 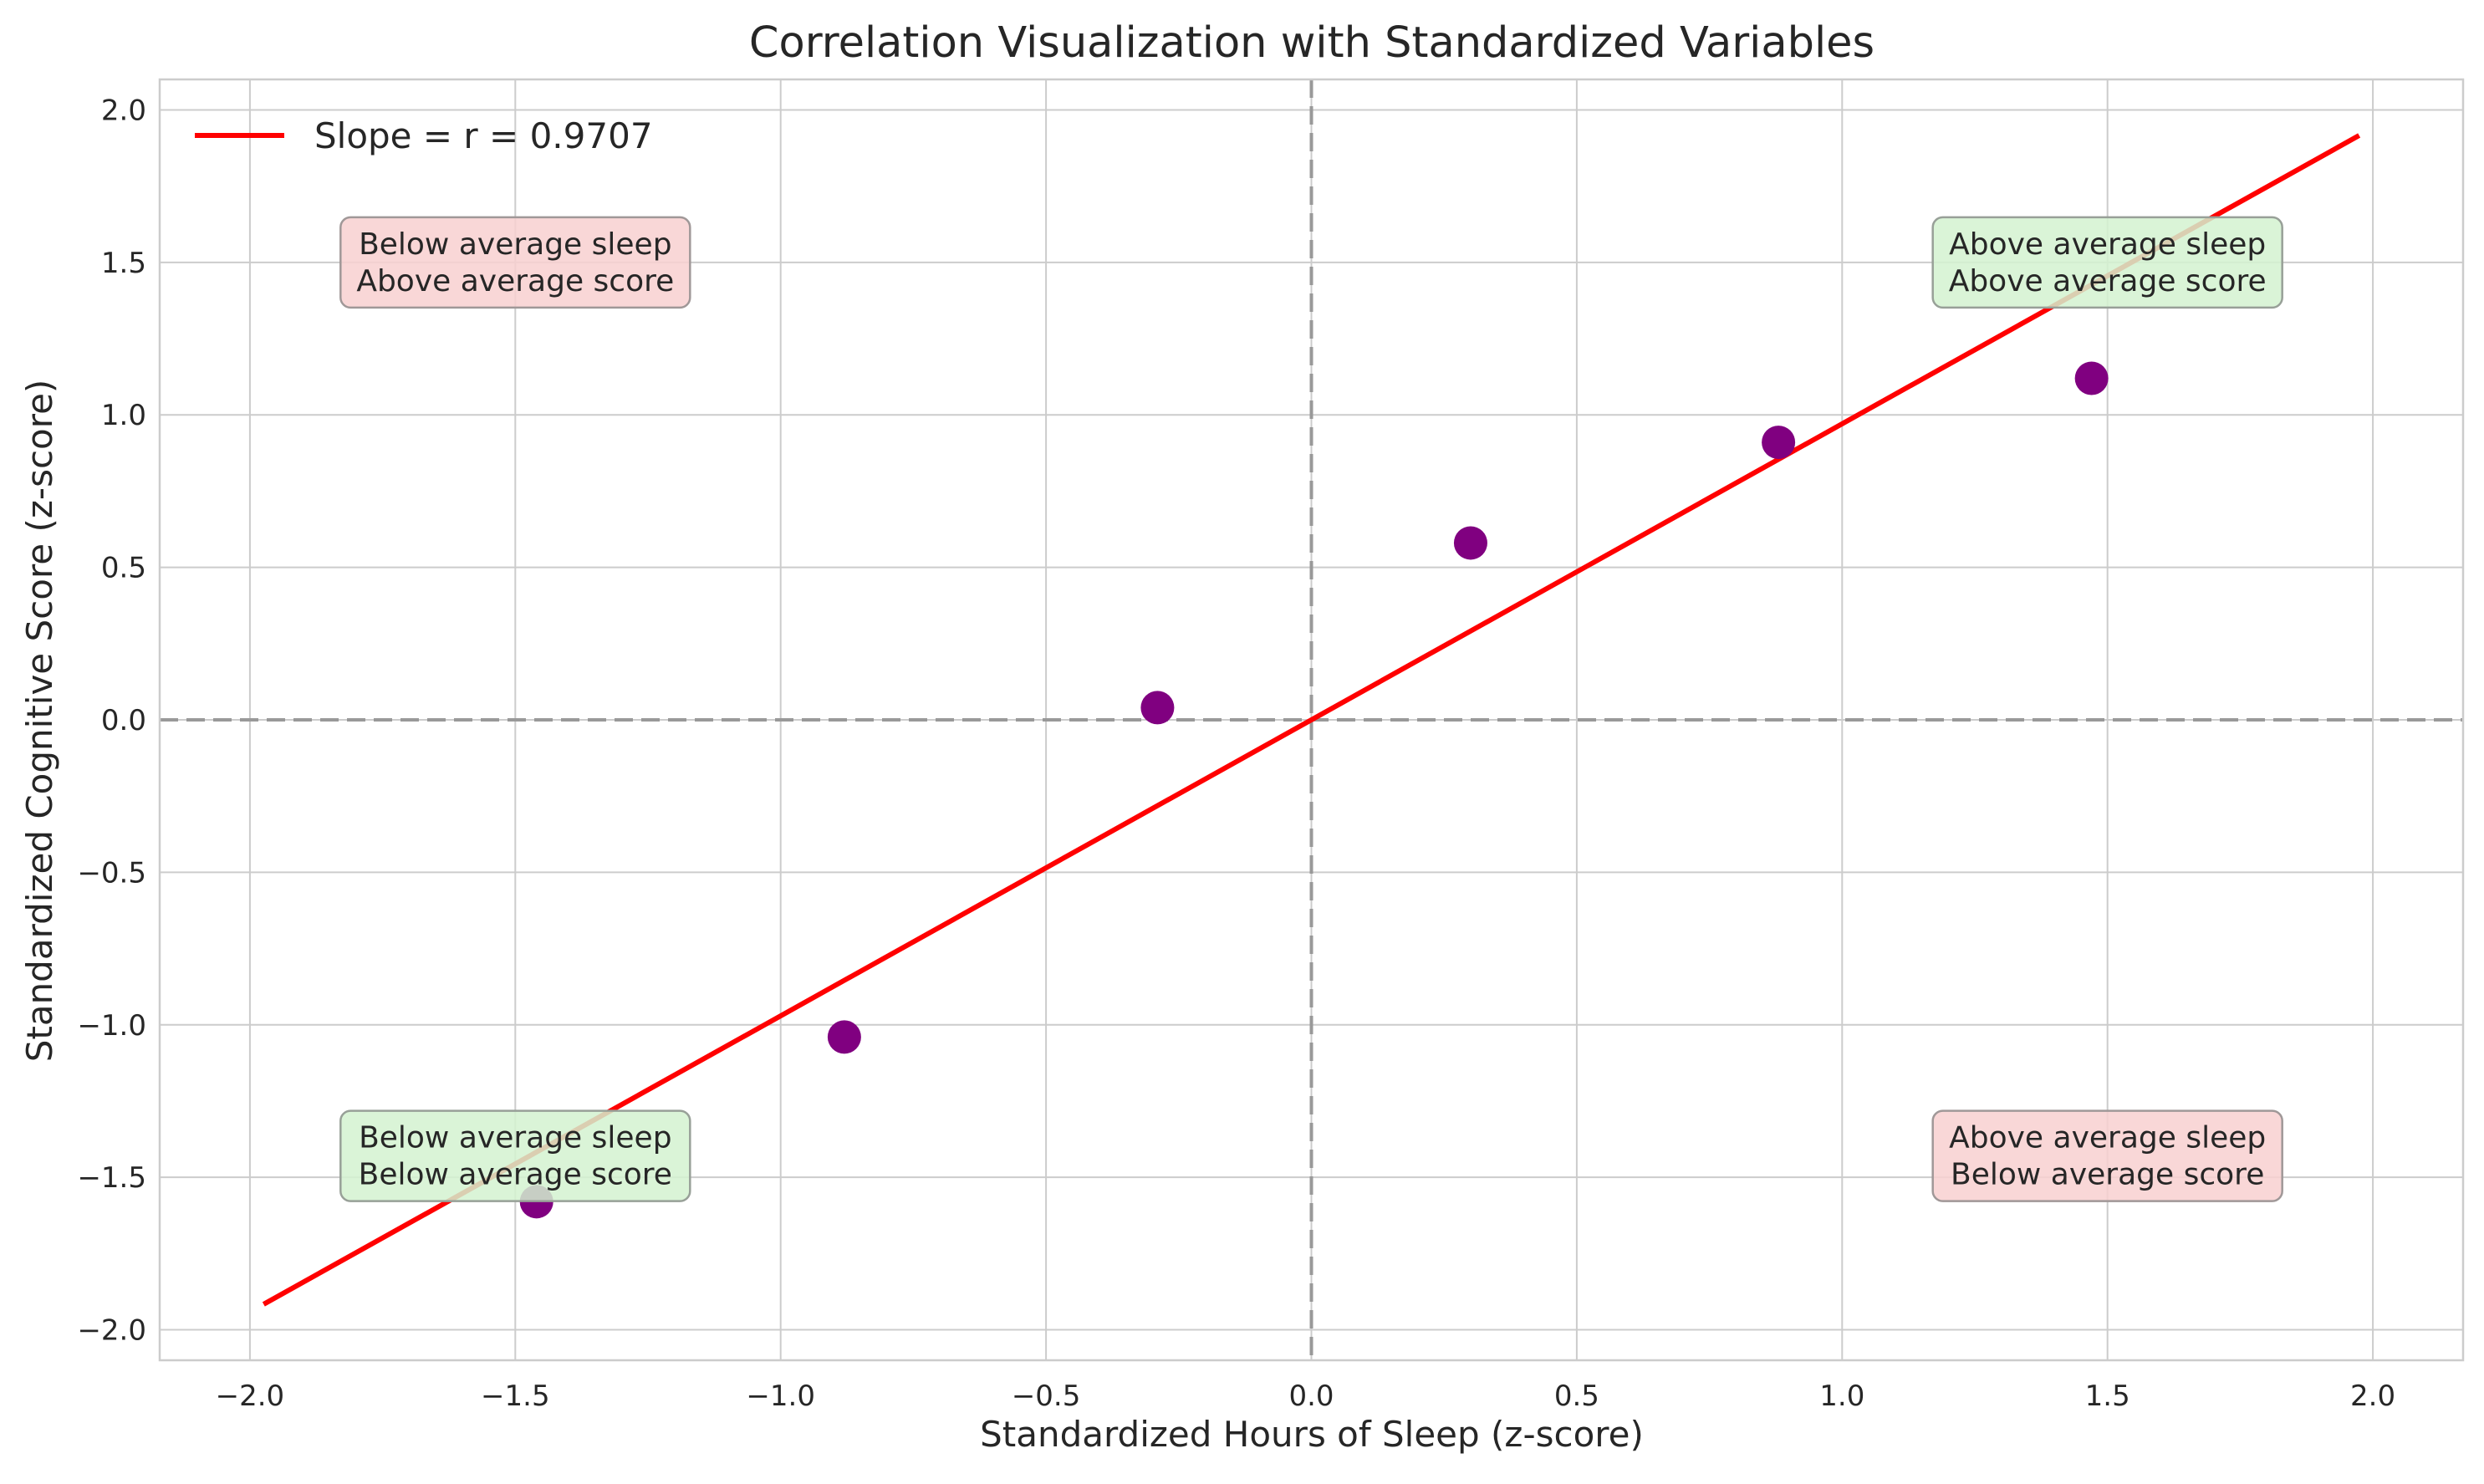 What do you see at coordinates (123, 568) in the screenshot?
I see `y-tick-label: 0.5` at bounding box center [123, 568].